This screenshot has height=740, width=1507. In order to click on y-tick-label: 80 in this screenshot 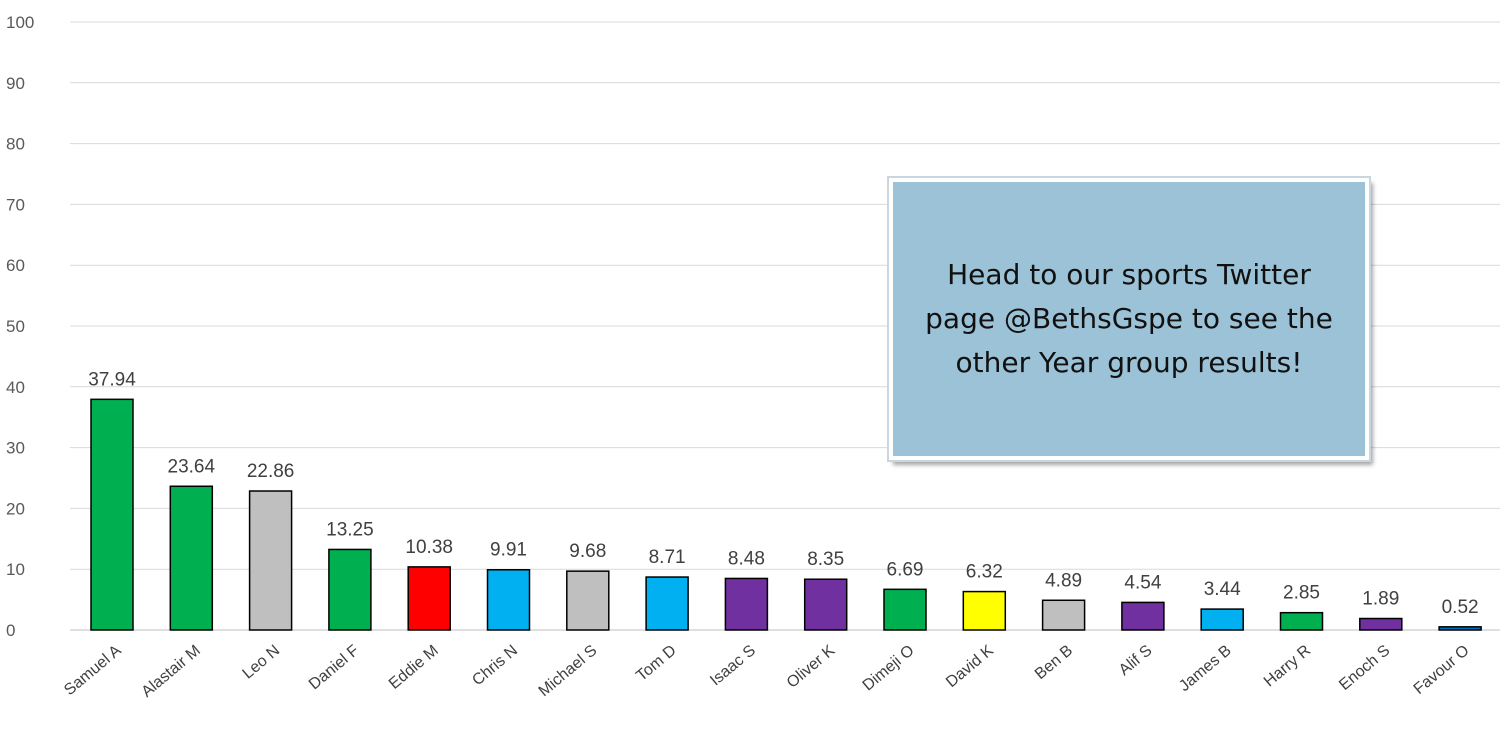, I will do `click(15, 144)`.